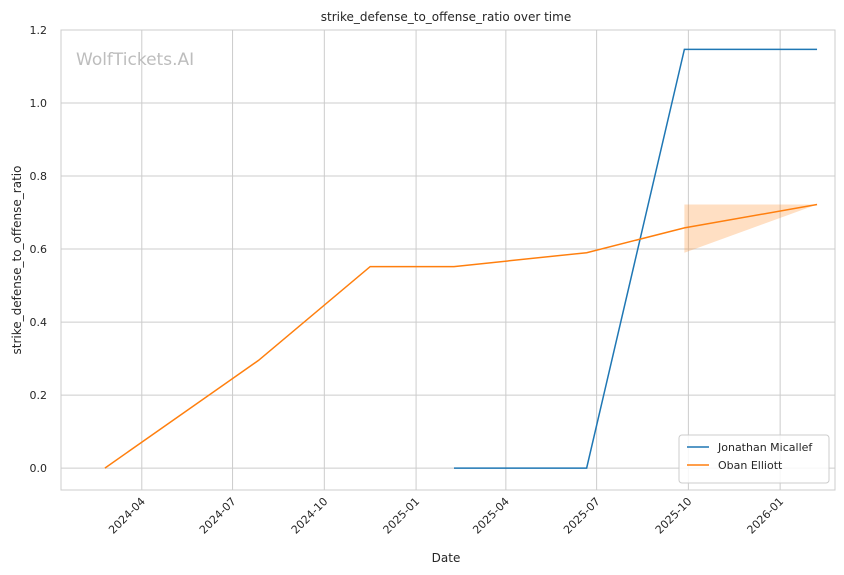  What do you see at coordinates (310, 516) in the screenshot?
I see `x-tick-label: 2024-10` at bounding box center [310, 516].